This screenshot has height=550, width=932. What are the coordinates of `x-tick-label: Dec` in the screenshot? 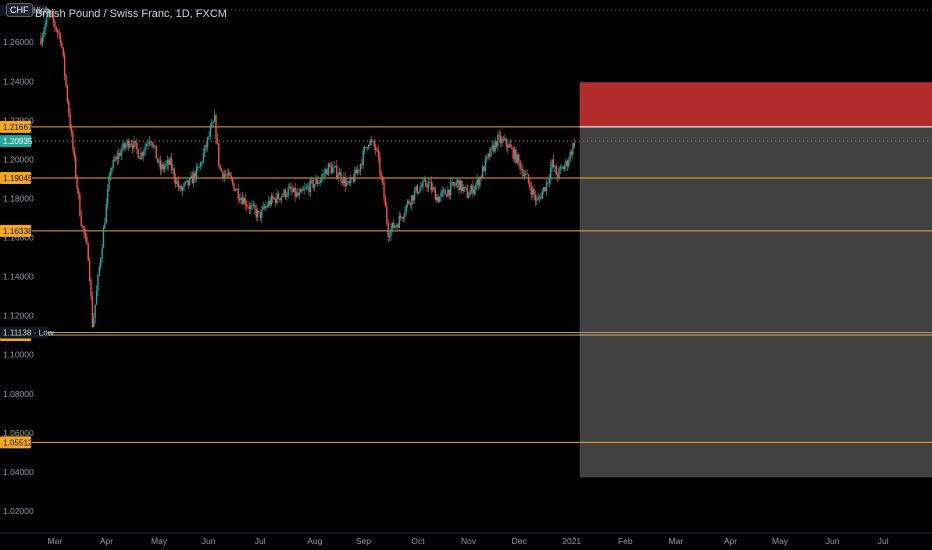 It's located at (520, 541).